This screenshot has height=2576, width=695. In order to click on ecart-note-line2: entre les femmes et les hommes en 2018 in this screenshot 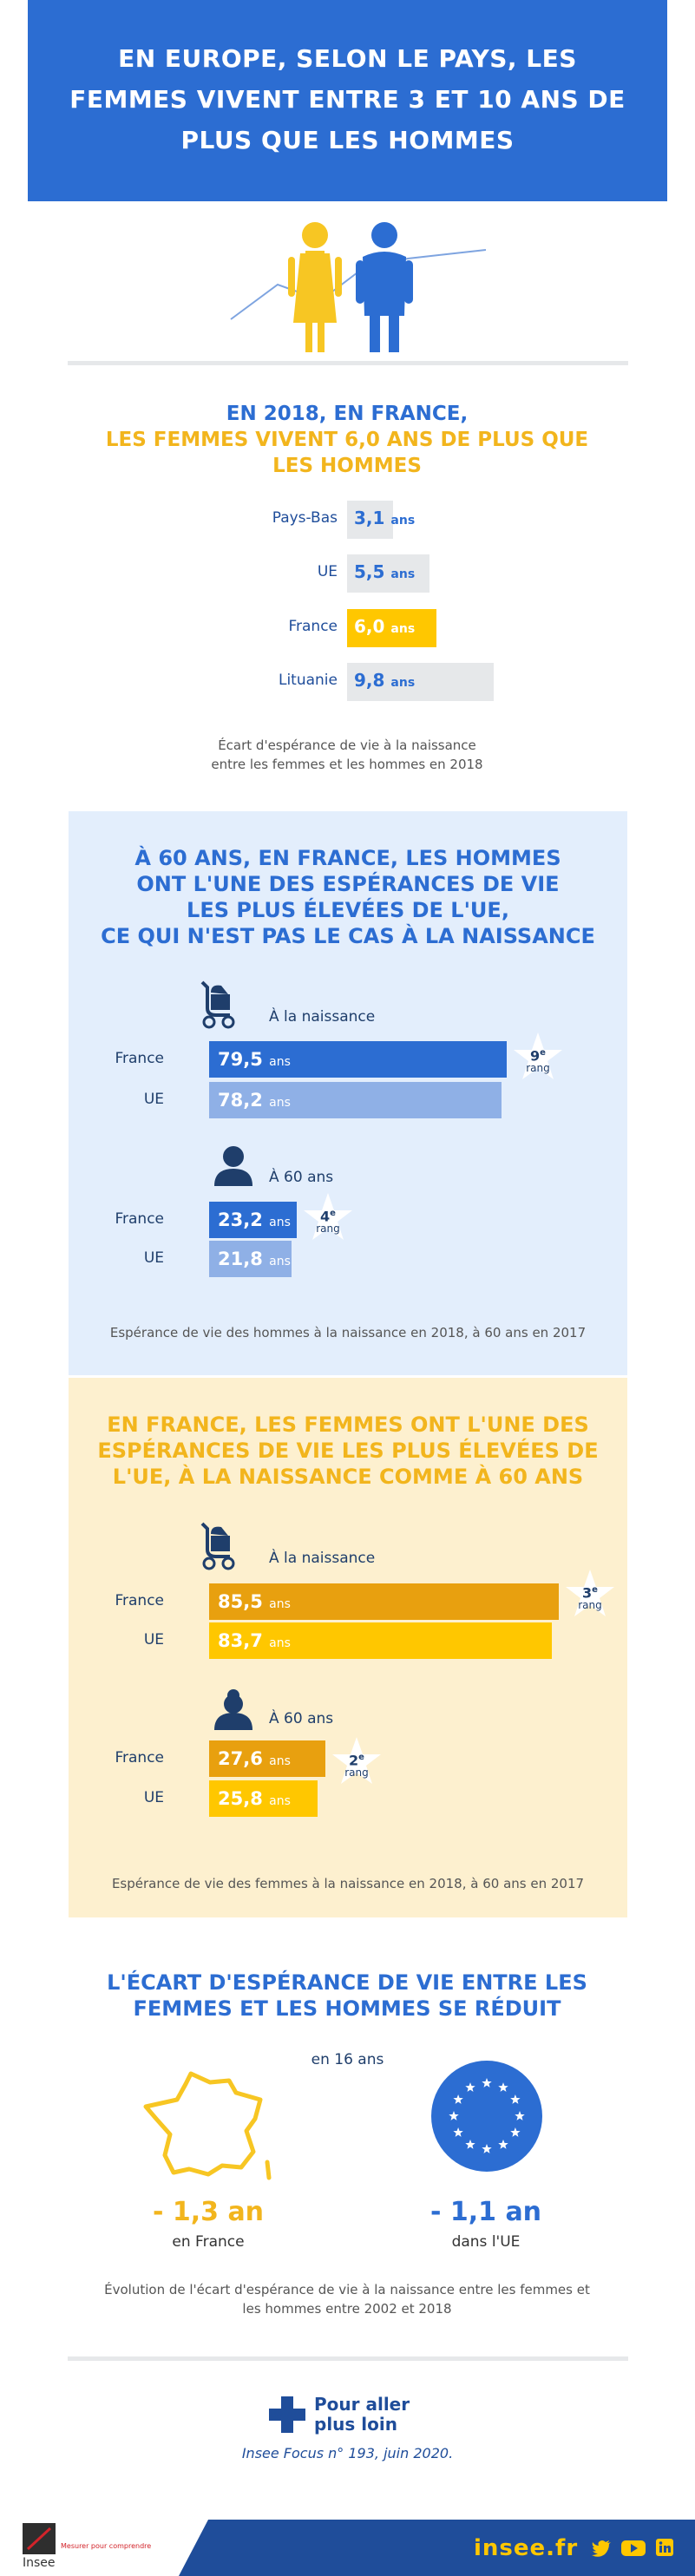, I will do `click(347, 764)`.